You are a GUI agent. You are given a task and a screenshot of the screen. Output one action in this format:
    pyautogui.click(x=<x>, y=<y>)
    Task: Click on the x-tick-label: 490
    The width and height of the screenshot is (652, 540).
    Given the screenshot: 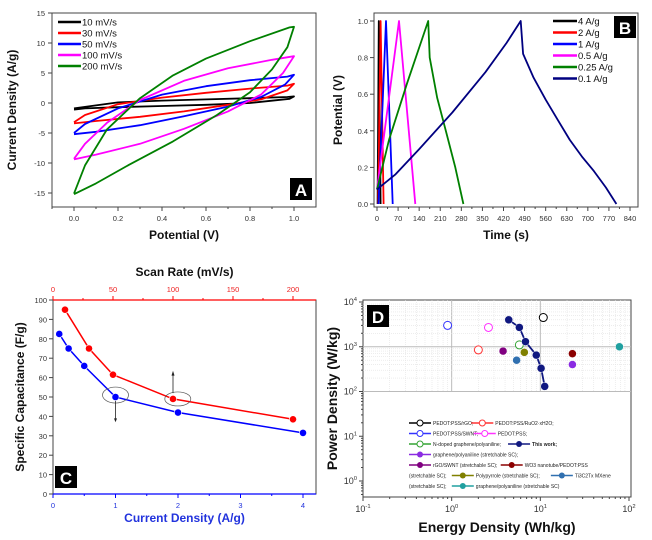 What is the action you would take?
    pyautogui.click(x=524, y=218)
    